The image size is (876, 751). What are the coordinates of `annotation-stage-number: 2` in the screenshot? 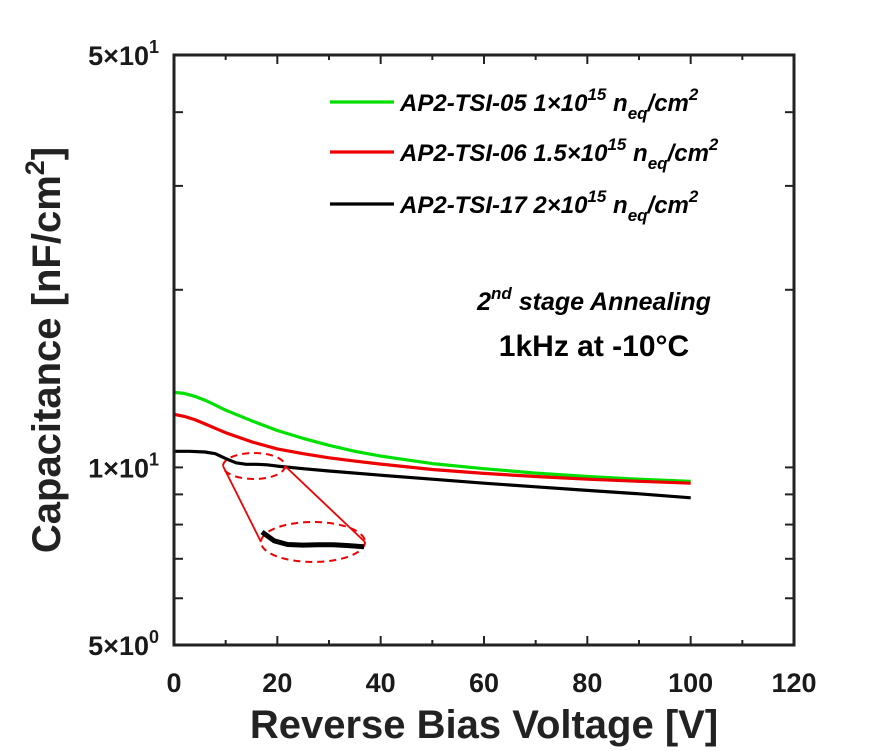 It's located at (483, 302).